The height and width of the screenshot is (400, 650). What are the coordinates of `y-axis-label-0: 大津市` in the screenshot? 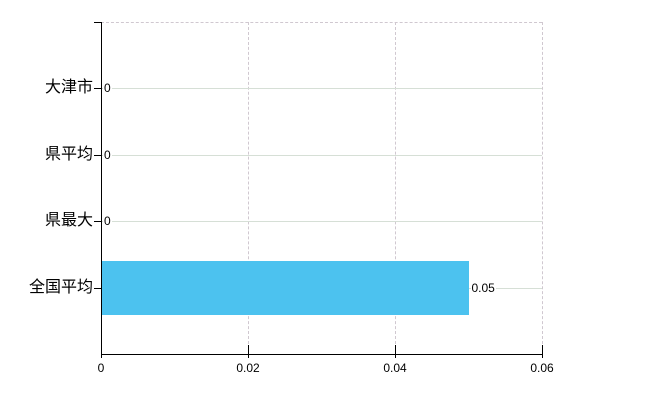 It's located at (68, 88).